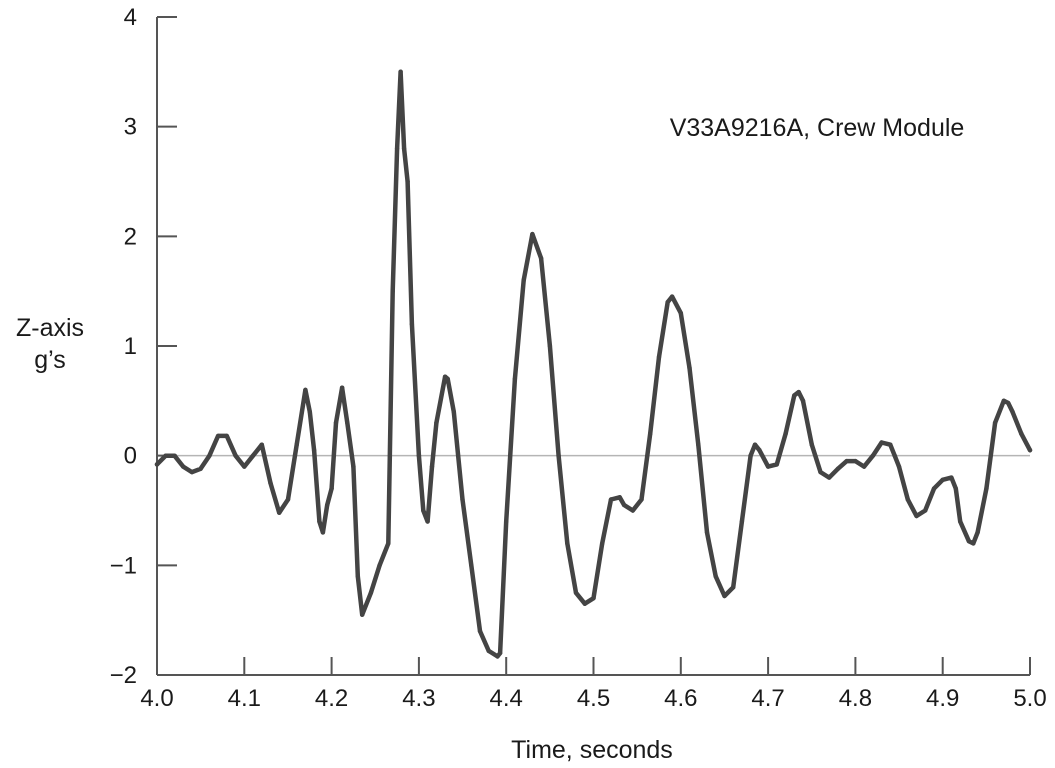  Describe the element at coordinates (592, 750) in the screenshot. I see `x-axis-title: Time, seconds` at that location.